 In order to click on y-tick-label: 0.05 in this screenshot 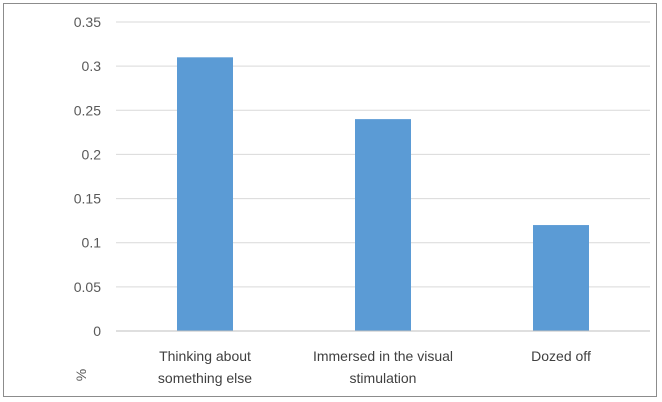, I will do `click(87, 287)`.